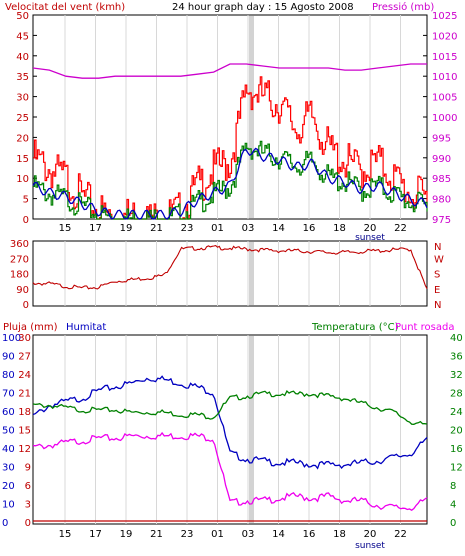 This screenshot has width=465, height=556. What do you see at coordinates (444, 77) in the screenshot?
I see `pressure-tick-label: 1010` at bounding box center [444, 77].